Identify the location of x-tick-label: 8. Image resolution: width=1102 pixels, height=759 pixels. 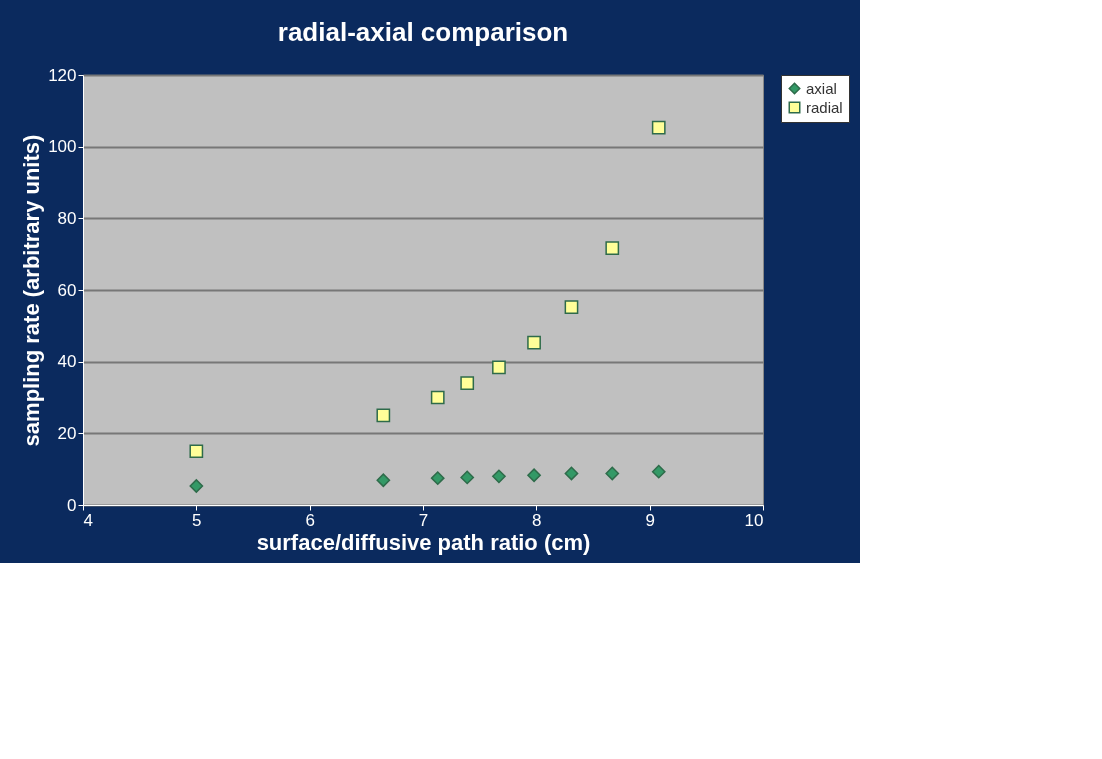
(537, 520).